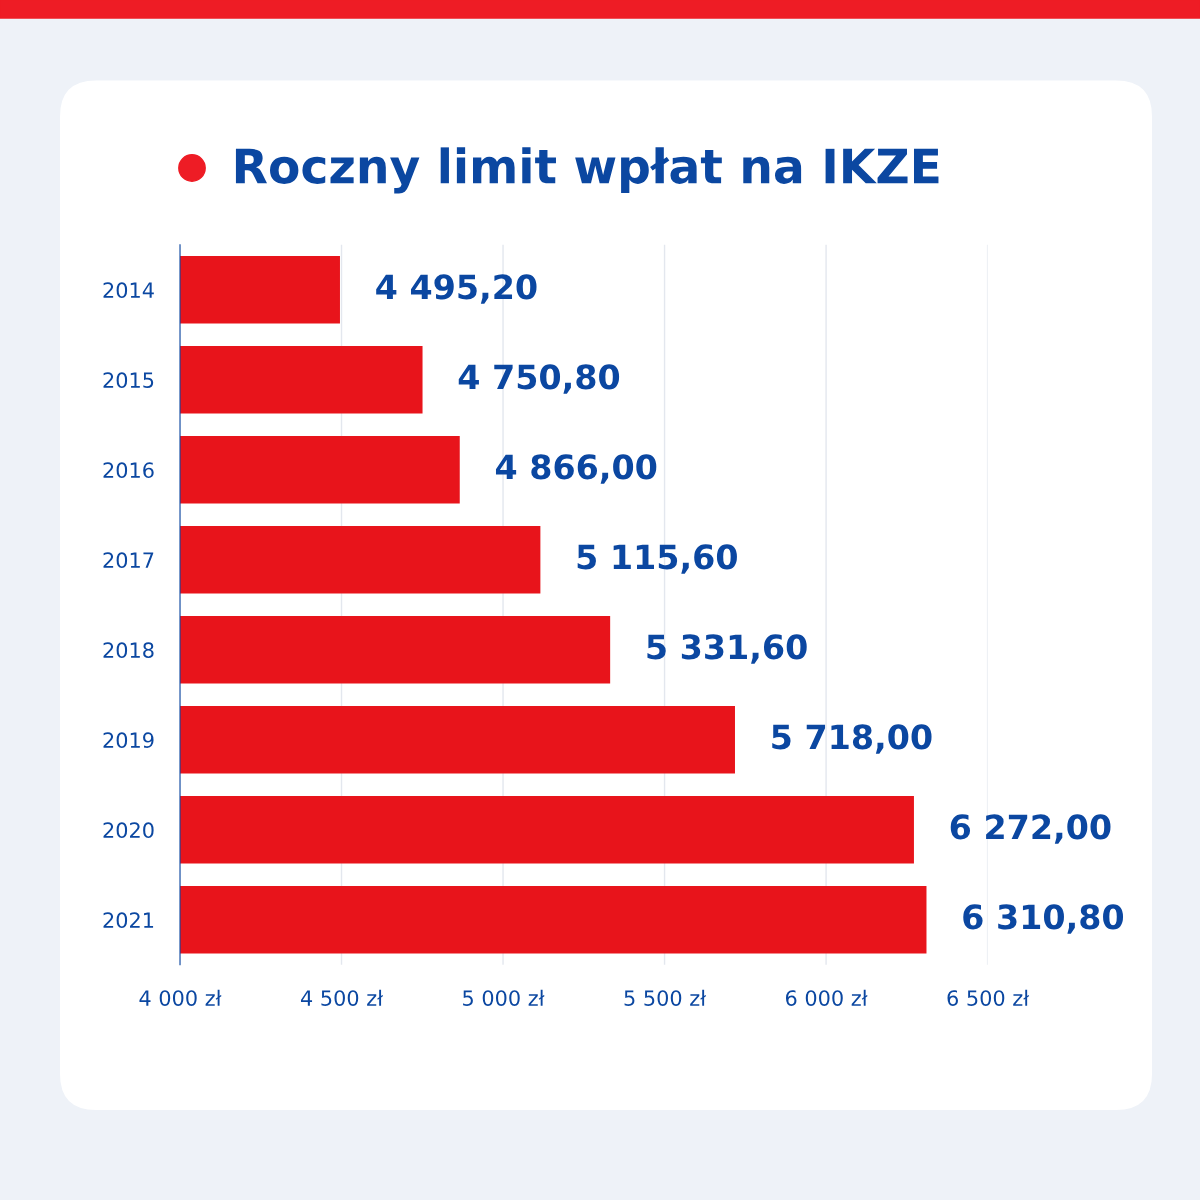 The image size is (1200, 1200). What do you see at coordinates (180, 997) in the screenshot?
I see `x-tick-label: 4 000 zł` at bounding box center [180, 997].